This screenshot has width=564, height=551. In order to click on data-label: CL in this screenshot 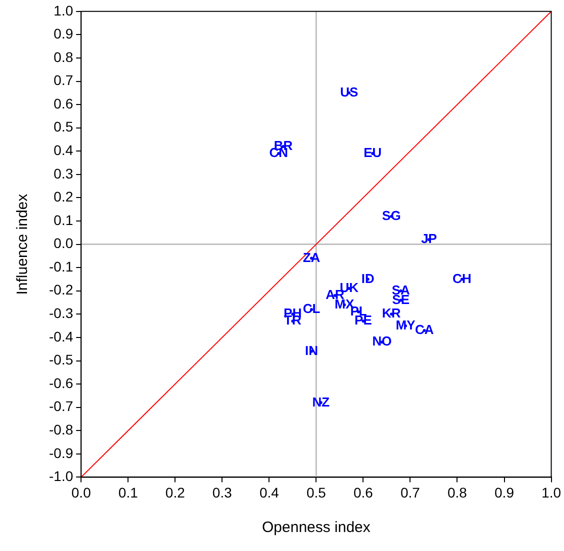, I will do `click(311, 308)`.